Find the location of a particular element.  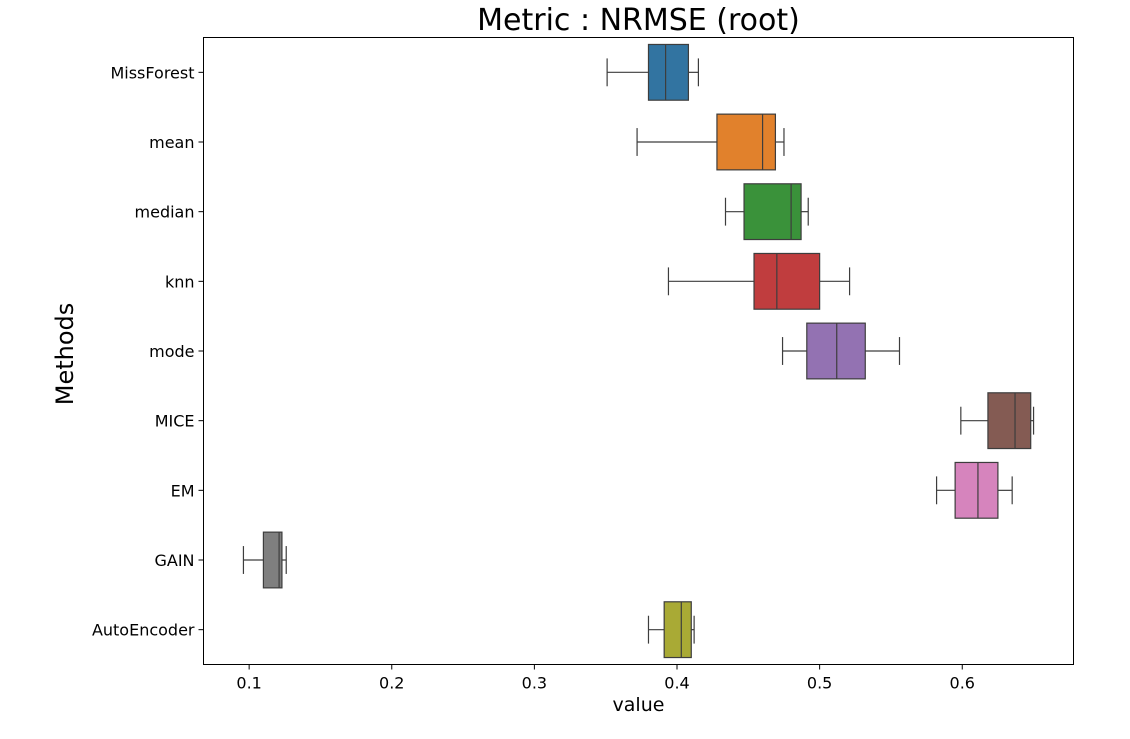

box-knn is located at coordinates (759, 281).